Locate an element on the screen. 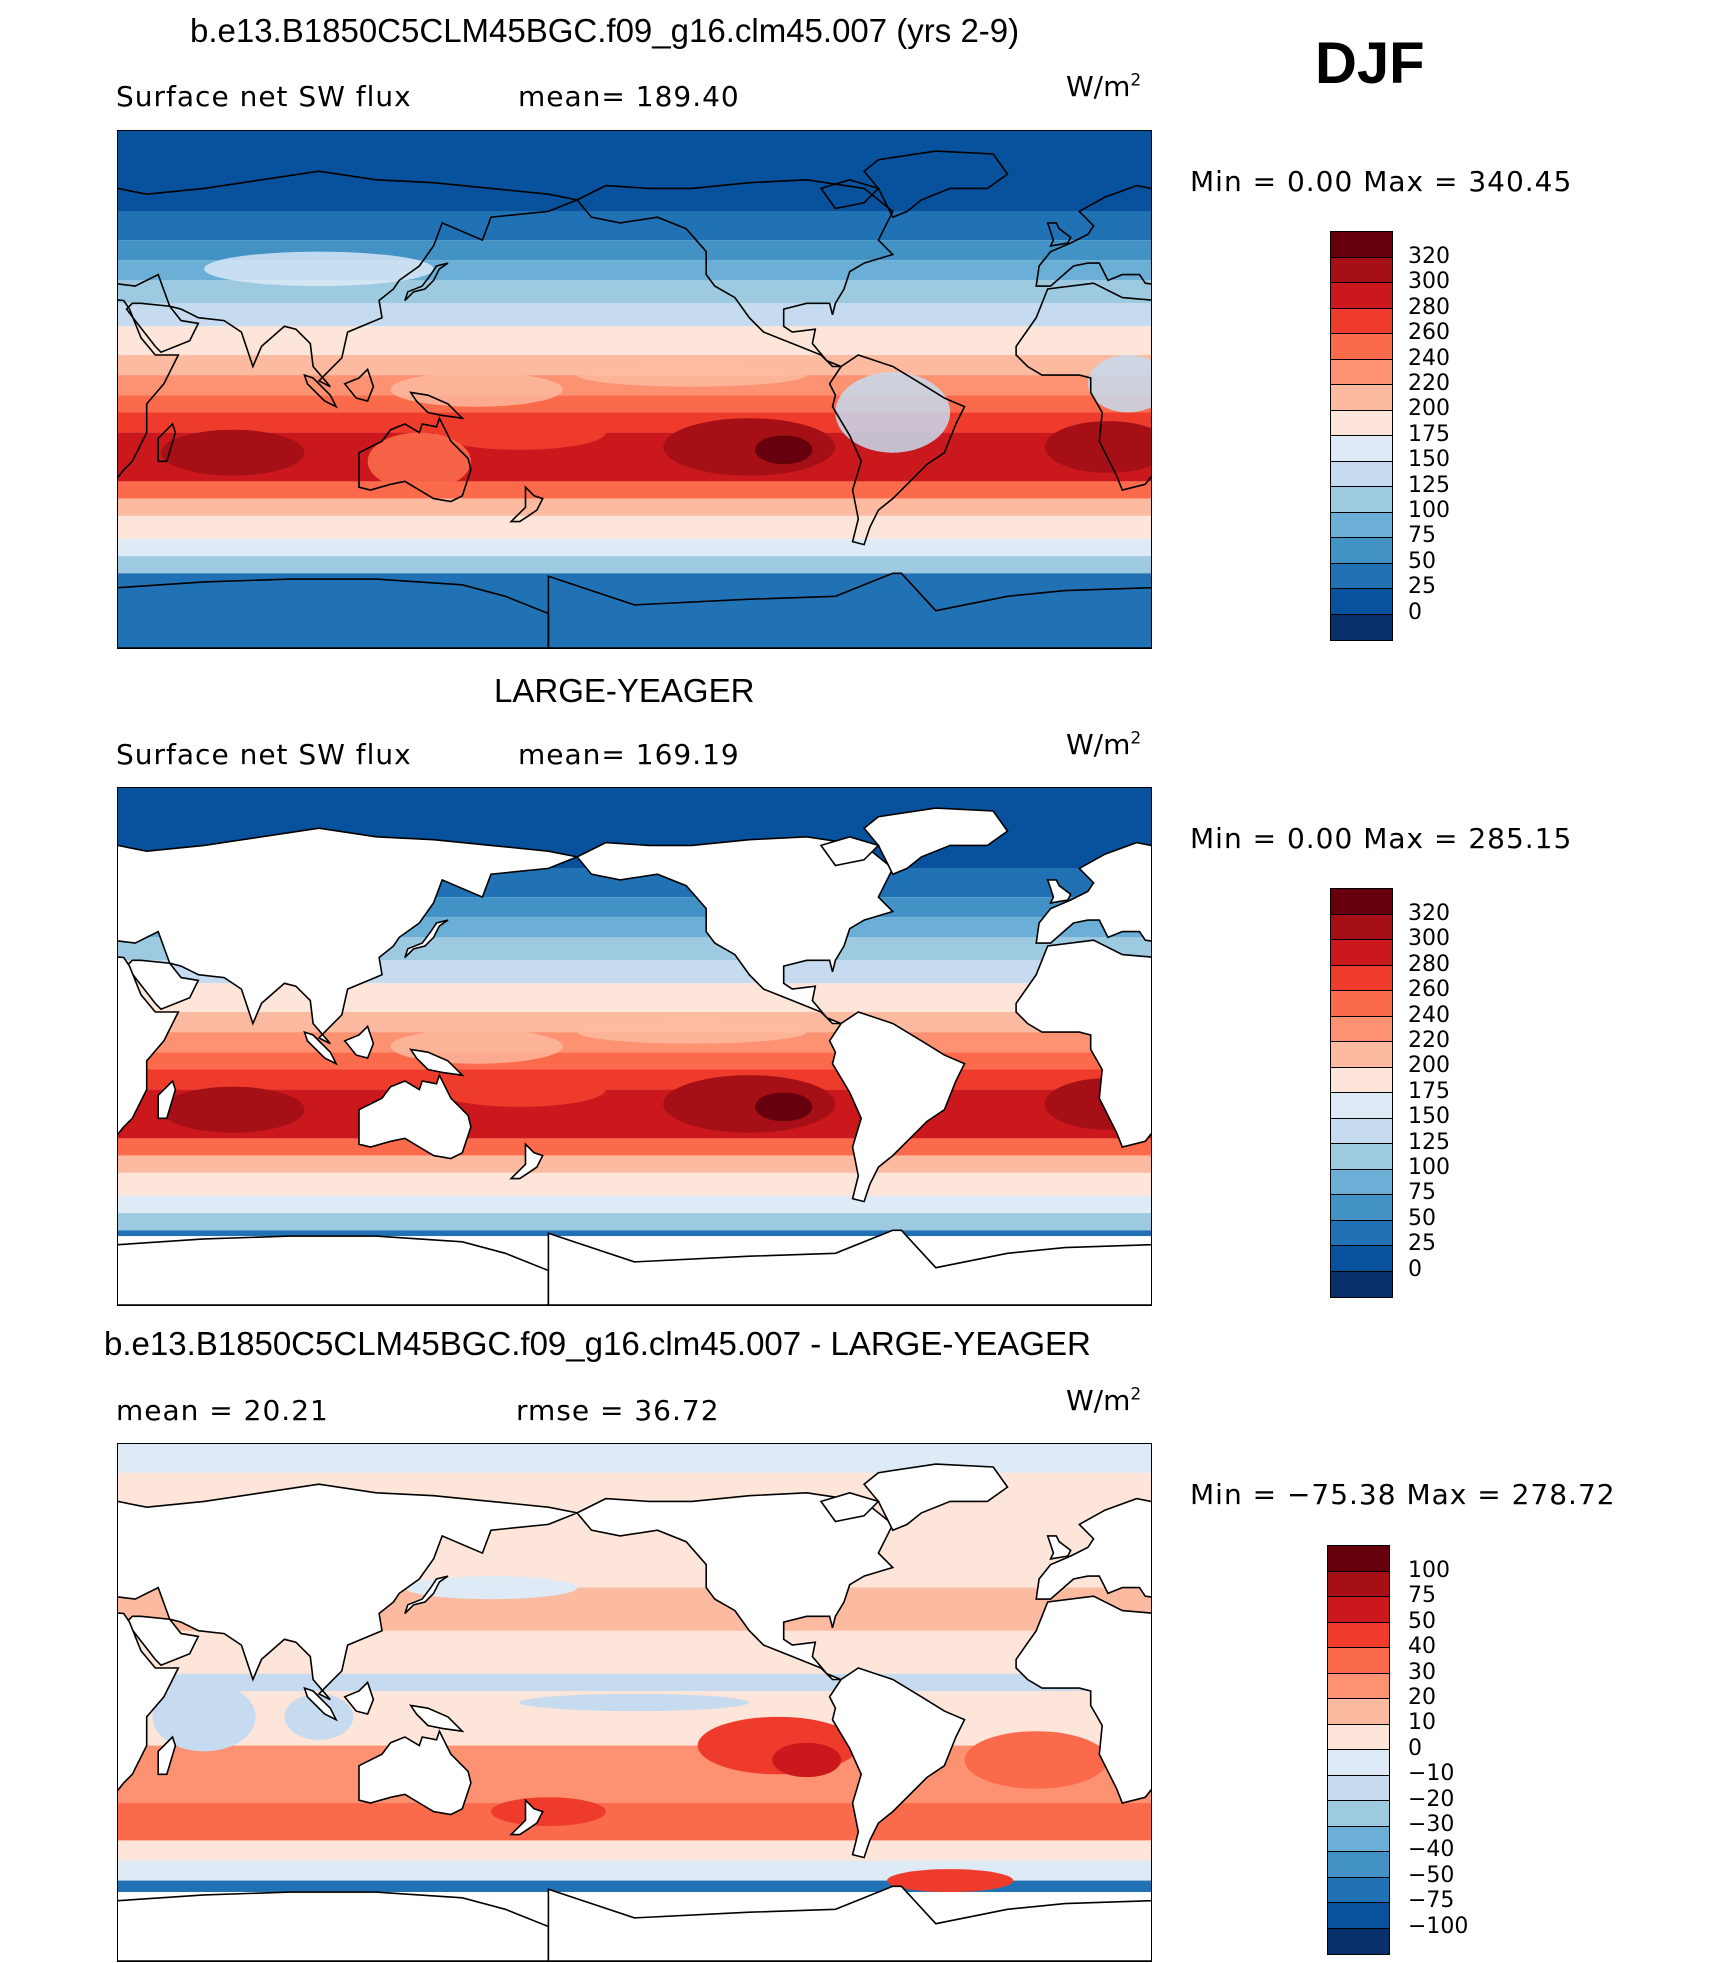 Image resolution: width=1710 pixels, height=1963 pixels. coastline-japan is located at coordinates (426, 1595).